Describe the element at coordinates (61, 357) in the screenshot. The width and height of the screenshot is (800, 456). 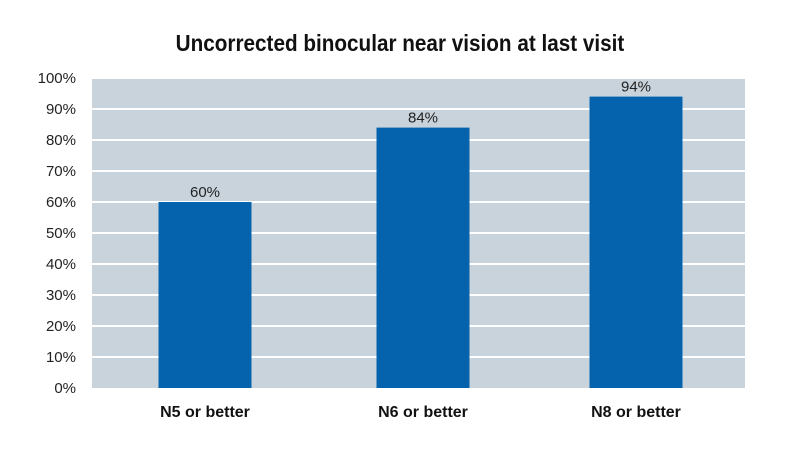
I see `y-tick-label: 10%` at that location.